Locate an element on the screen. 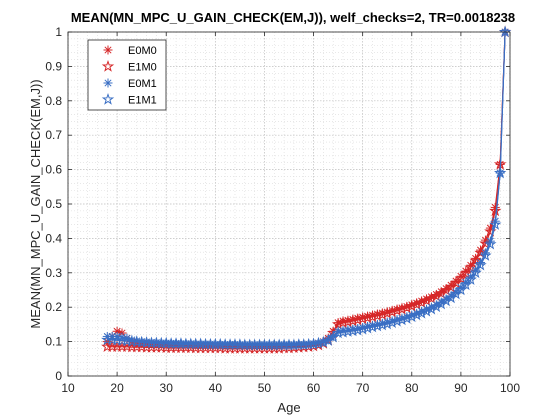  legend-marker-E1M1 is located at coordinates (108, 98).